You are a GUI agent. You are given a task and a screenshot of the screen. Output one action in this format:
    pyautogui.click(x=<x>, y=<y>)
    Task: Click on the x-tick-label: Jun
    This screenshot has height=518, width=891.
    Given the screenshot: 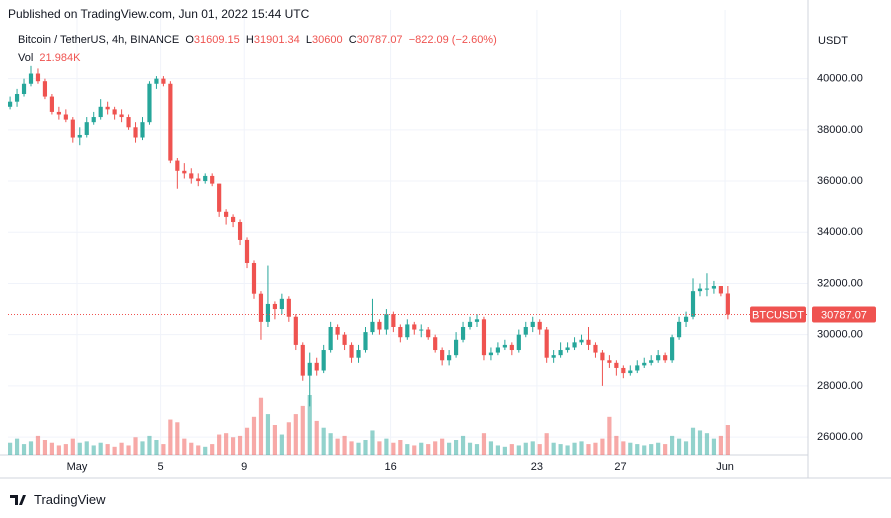 What is the action you would take?
    pyautogui.click(x=725, y=467)
    